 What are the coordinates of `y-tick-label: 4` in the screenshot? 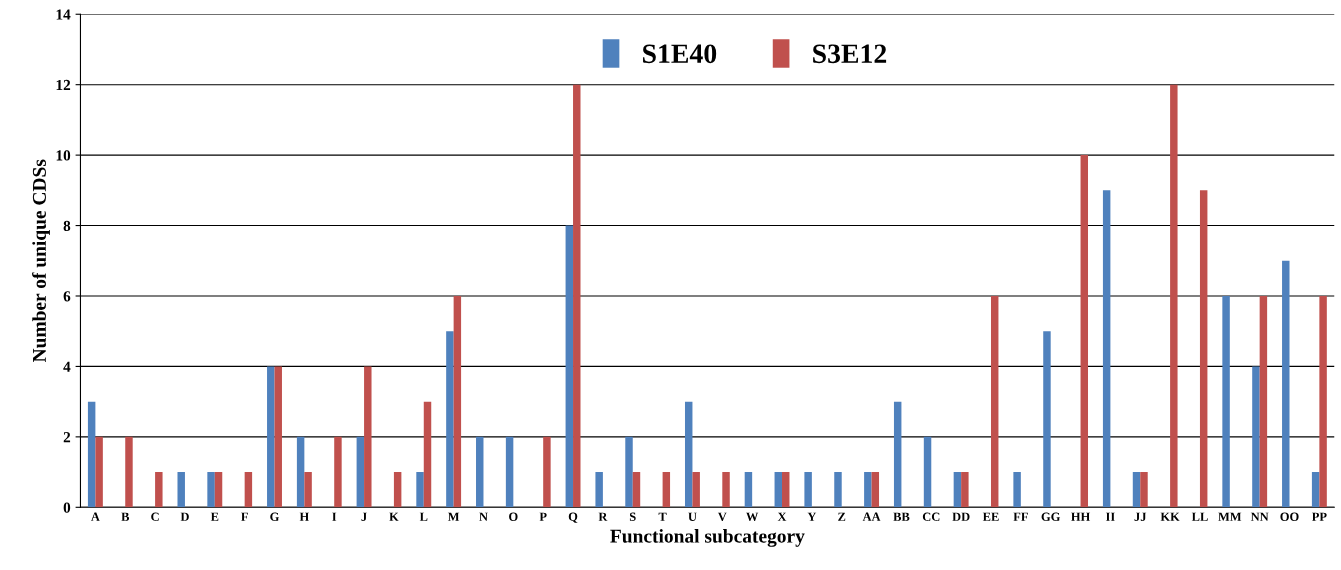 It's located at (67, 366).